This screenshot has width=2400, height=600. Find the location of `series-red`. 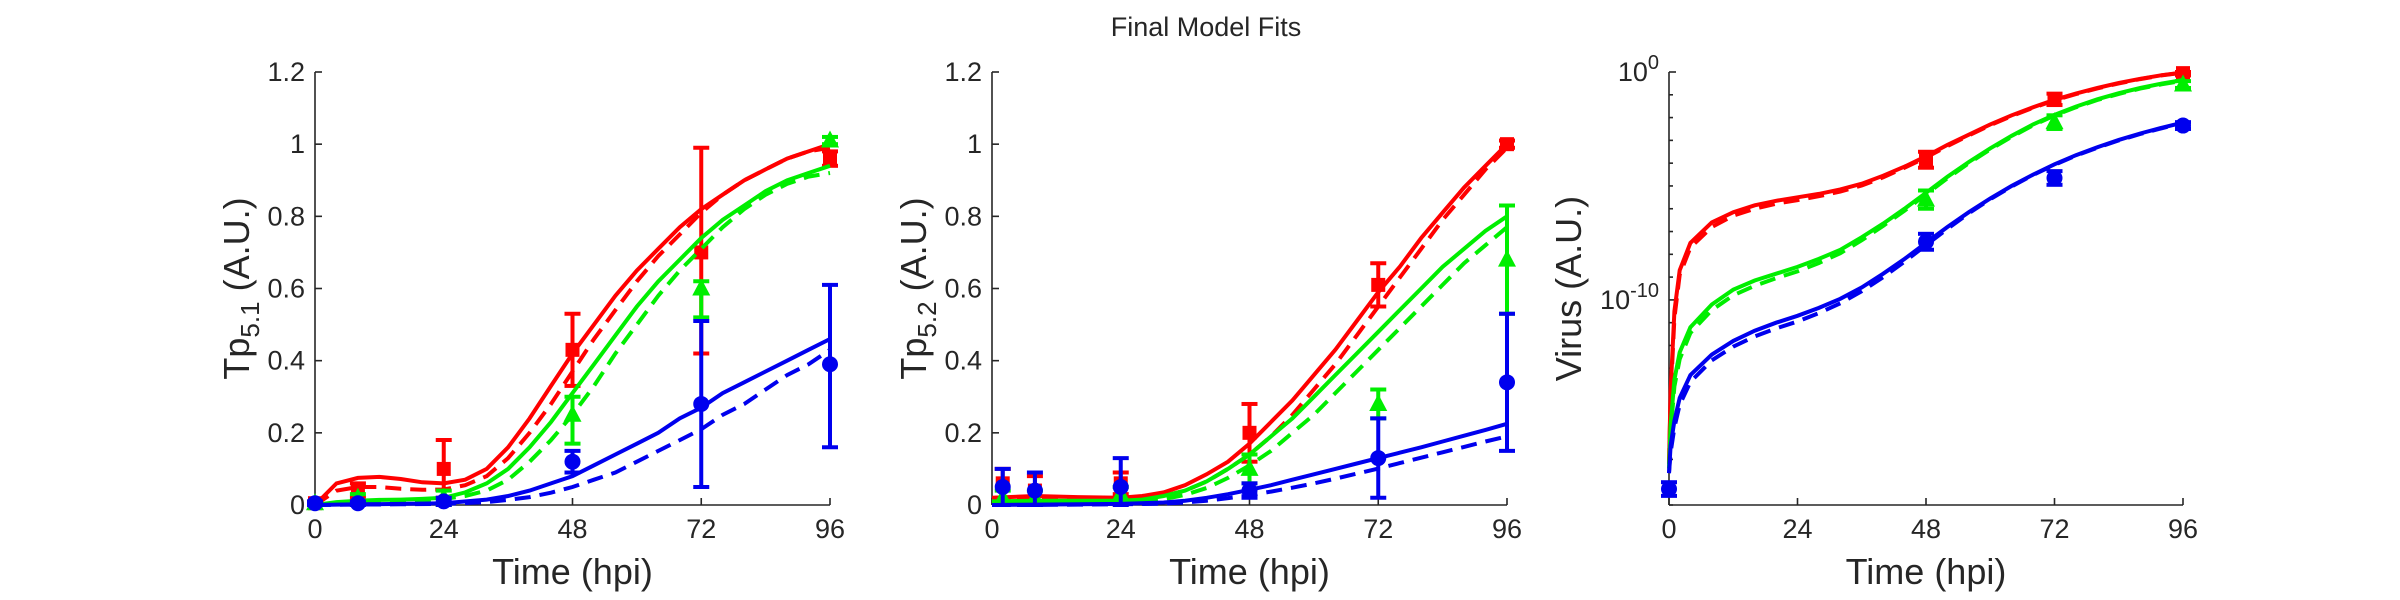

series-red is located at coordinates (1929, 265).